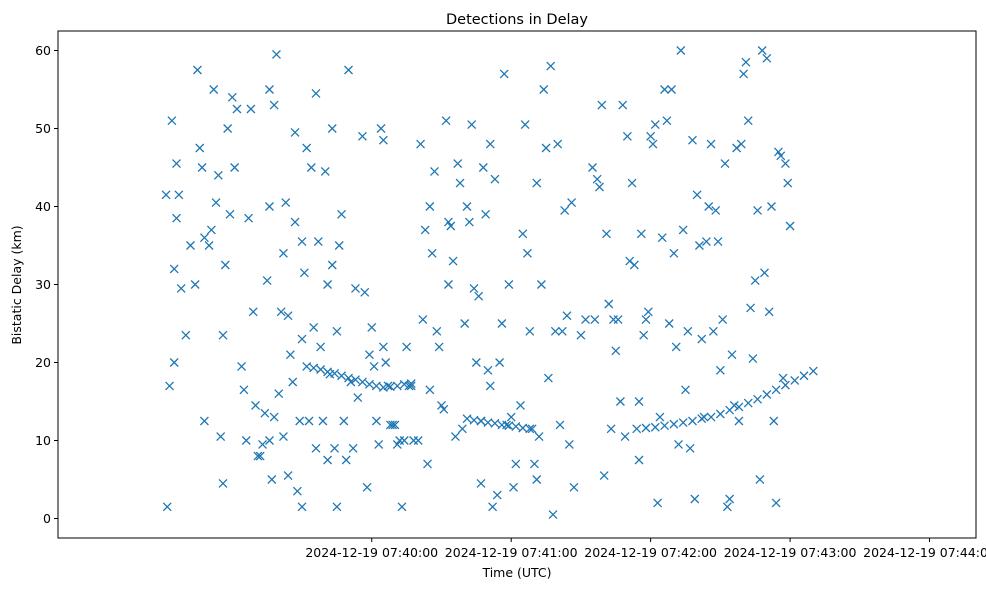 Image resolution: width=986 pixels, height=590 pixels. I want to click on y-tick-label: 10, so click(43, 440).